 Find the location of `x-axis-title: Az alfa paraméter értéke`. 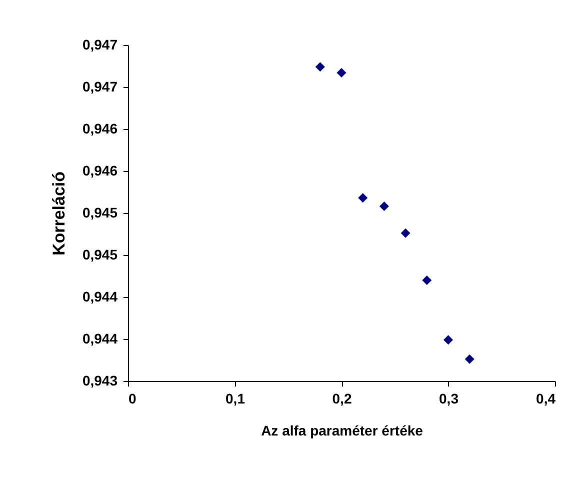

x-axis-title: Az alfa paraméter értéke is located at coordinates (342, 430).